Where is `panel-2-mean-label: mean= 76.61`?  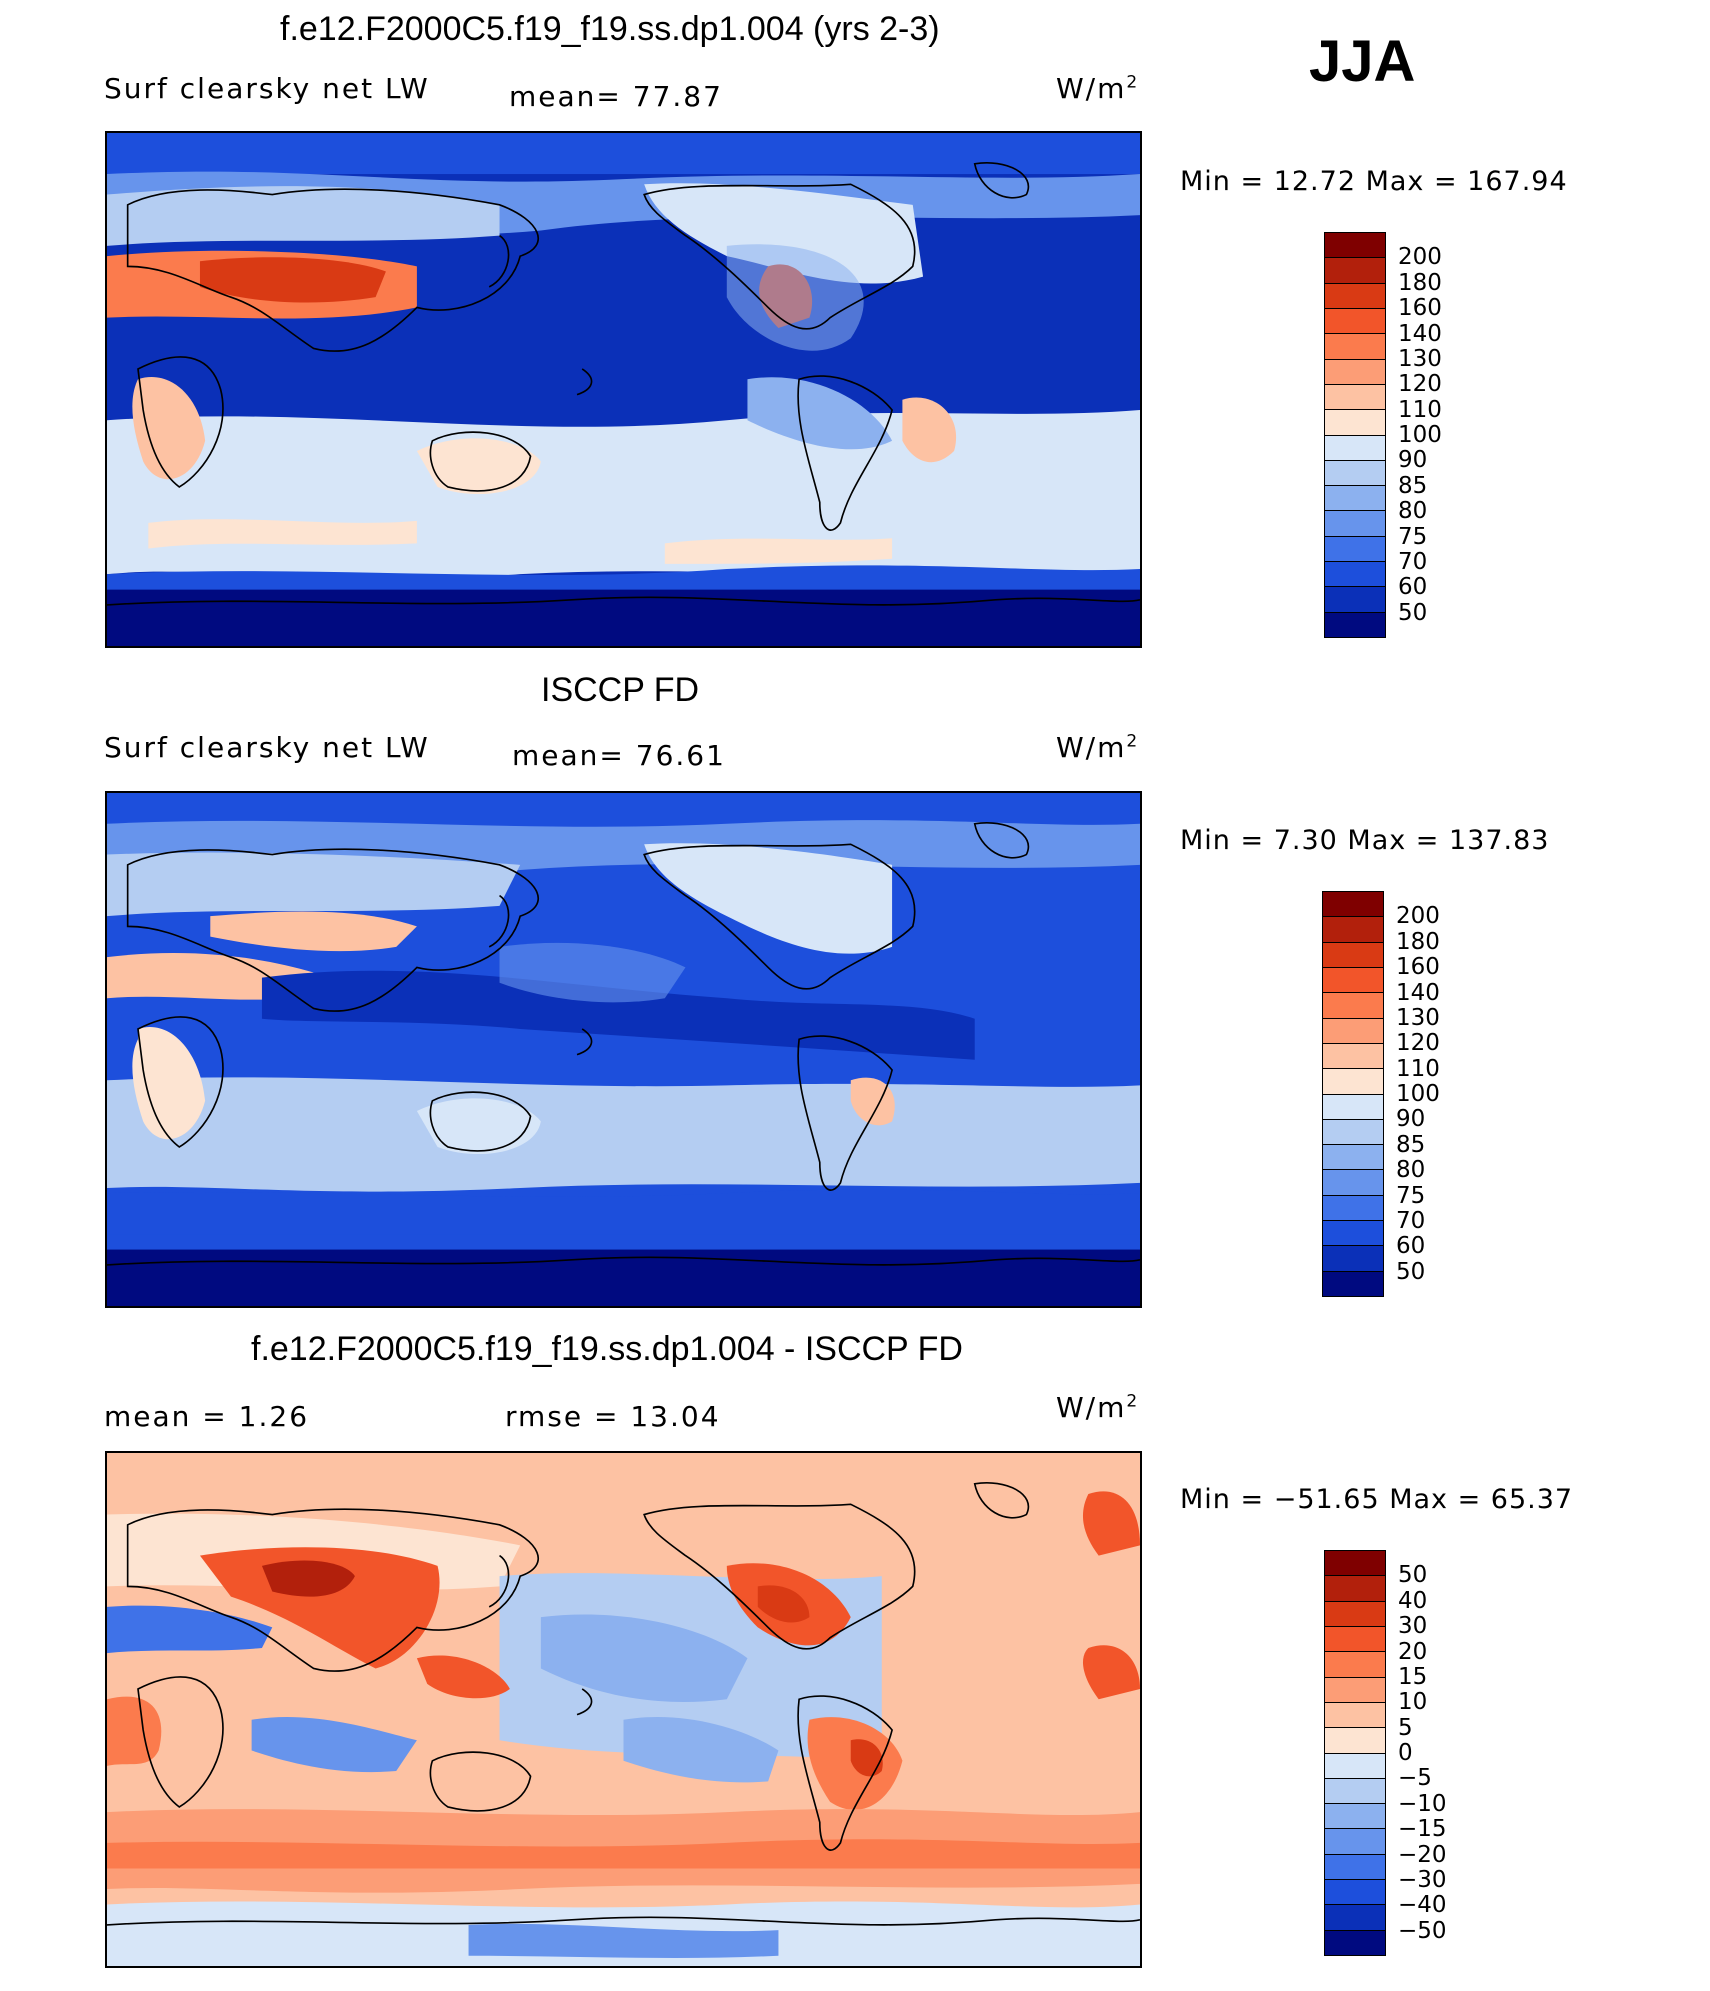 panel-2-mean-label: mean= 76.61 is located at coordinates (619, 755).